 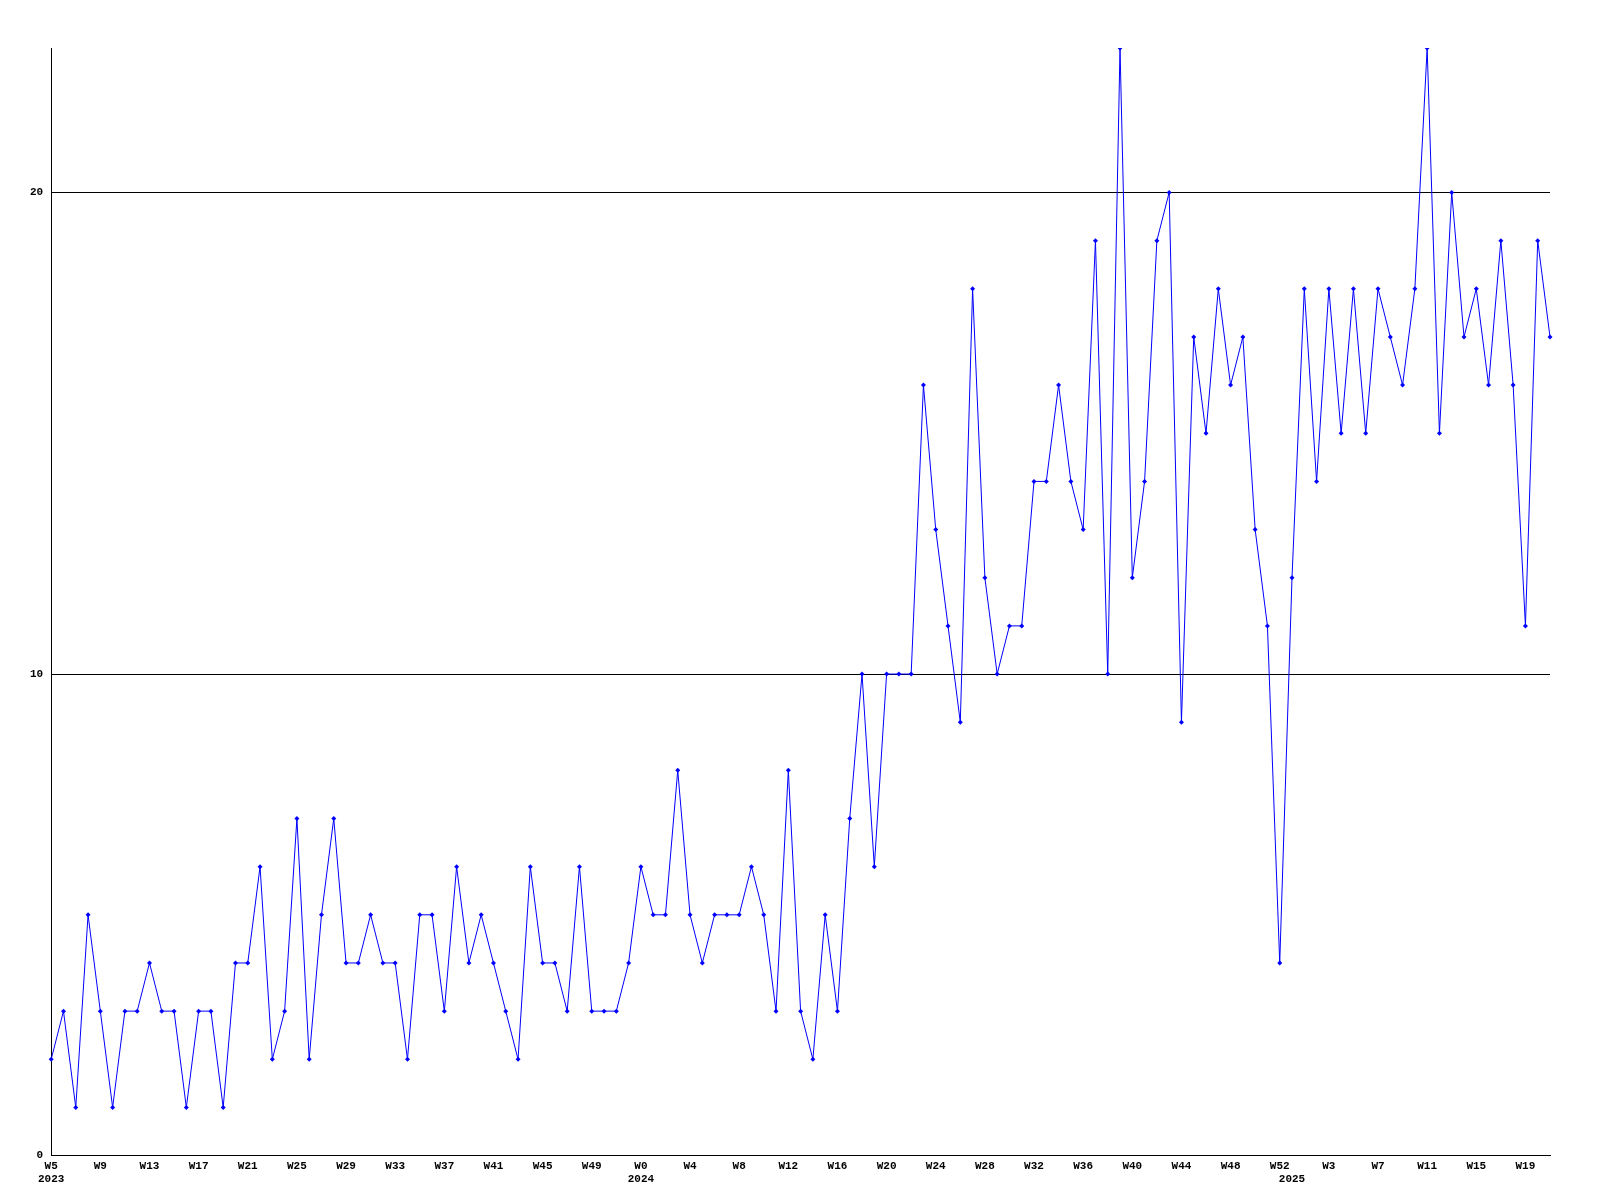 I want to click on x-tick-label: W20, so click(x=886, y=1165).